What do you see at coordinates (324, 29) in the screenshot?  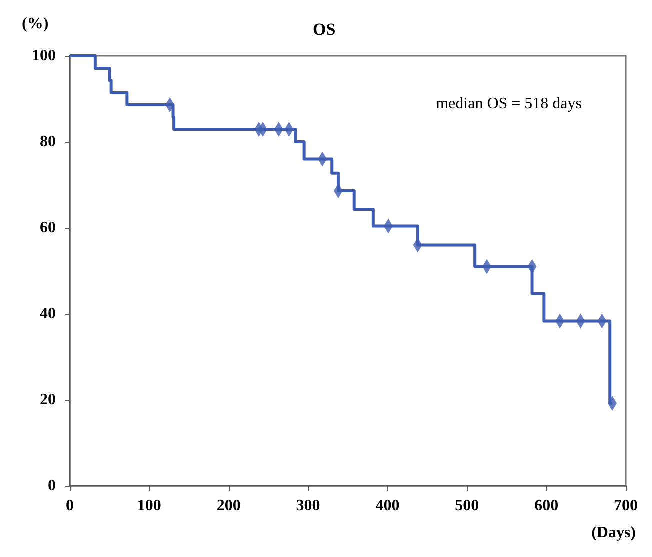 I see `chart-title: OS` at bounding box center [324, 29].